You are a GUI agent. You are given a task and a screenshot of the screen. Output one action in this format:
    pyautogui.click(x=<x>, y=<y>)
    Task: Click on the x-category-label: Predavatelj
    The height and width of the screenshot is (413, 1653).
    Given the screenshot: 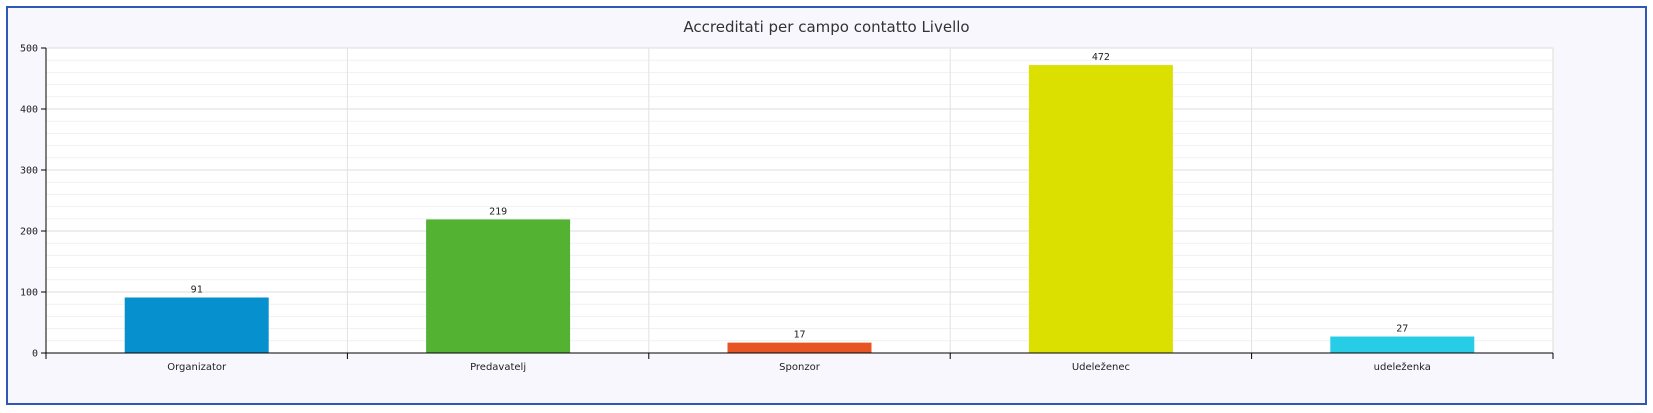 What is the action you would take?
    pyautogui.click(x=498, y=367)
    